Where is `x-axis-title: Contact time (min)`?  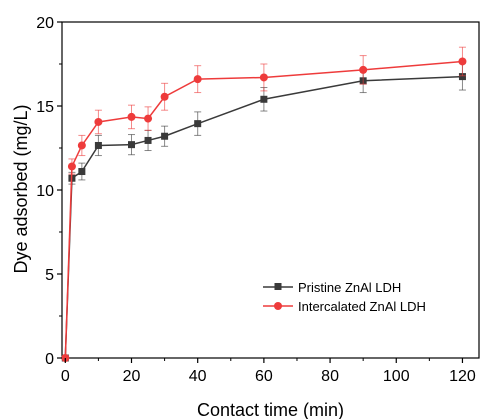 x-axis-title: Contact time (min) is located at coordinates (270, 409).